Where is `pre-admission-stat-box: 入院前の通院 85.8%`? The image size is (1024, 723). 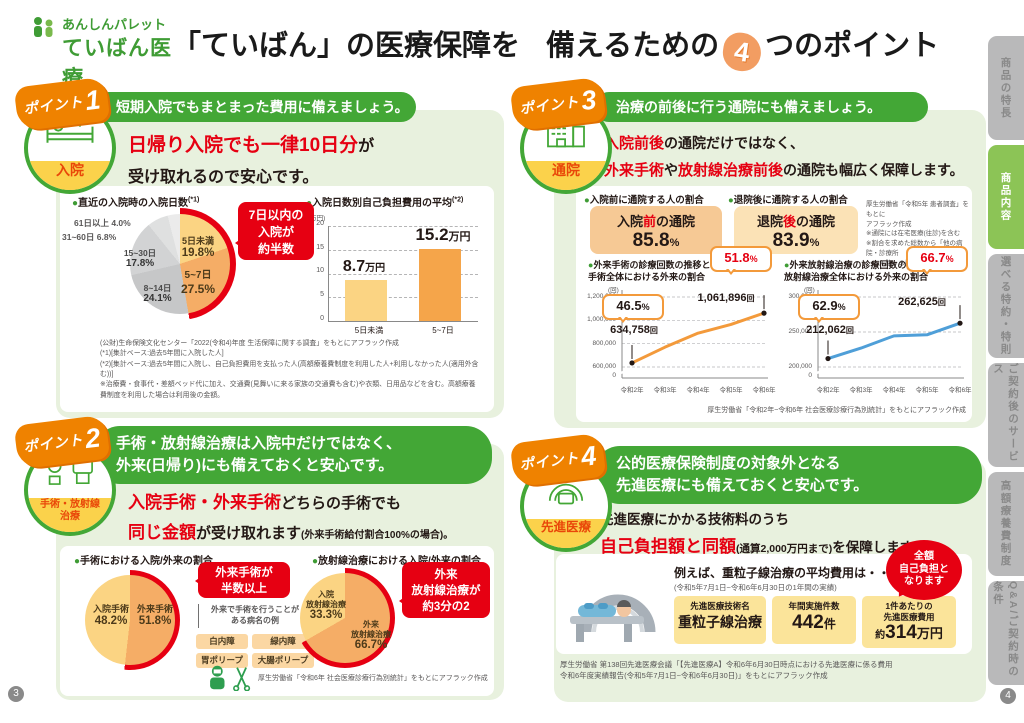
pre-admission-stat-box: 入院前の通院 85.8% is located at coordinates (656, 230).